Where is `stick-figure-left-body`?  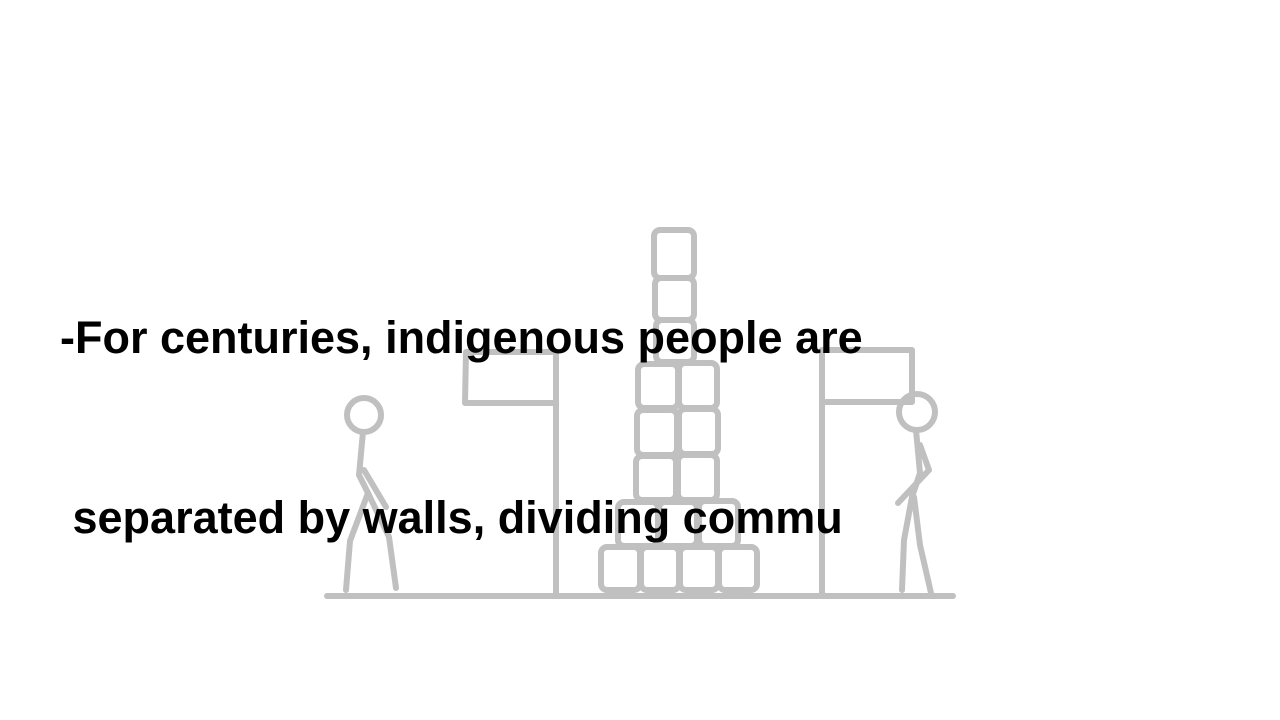
stick-figure-left-body is located at coordinates (363, 462).